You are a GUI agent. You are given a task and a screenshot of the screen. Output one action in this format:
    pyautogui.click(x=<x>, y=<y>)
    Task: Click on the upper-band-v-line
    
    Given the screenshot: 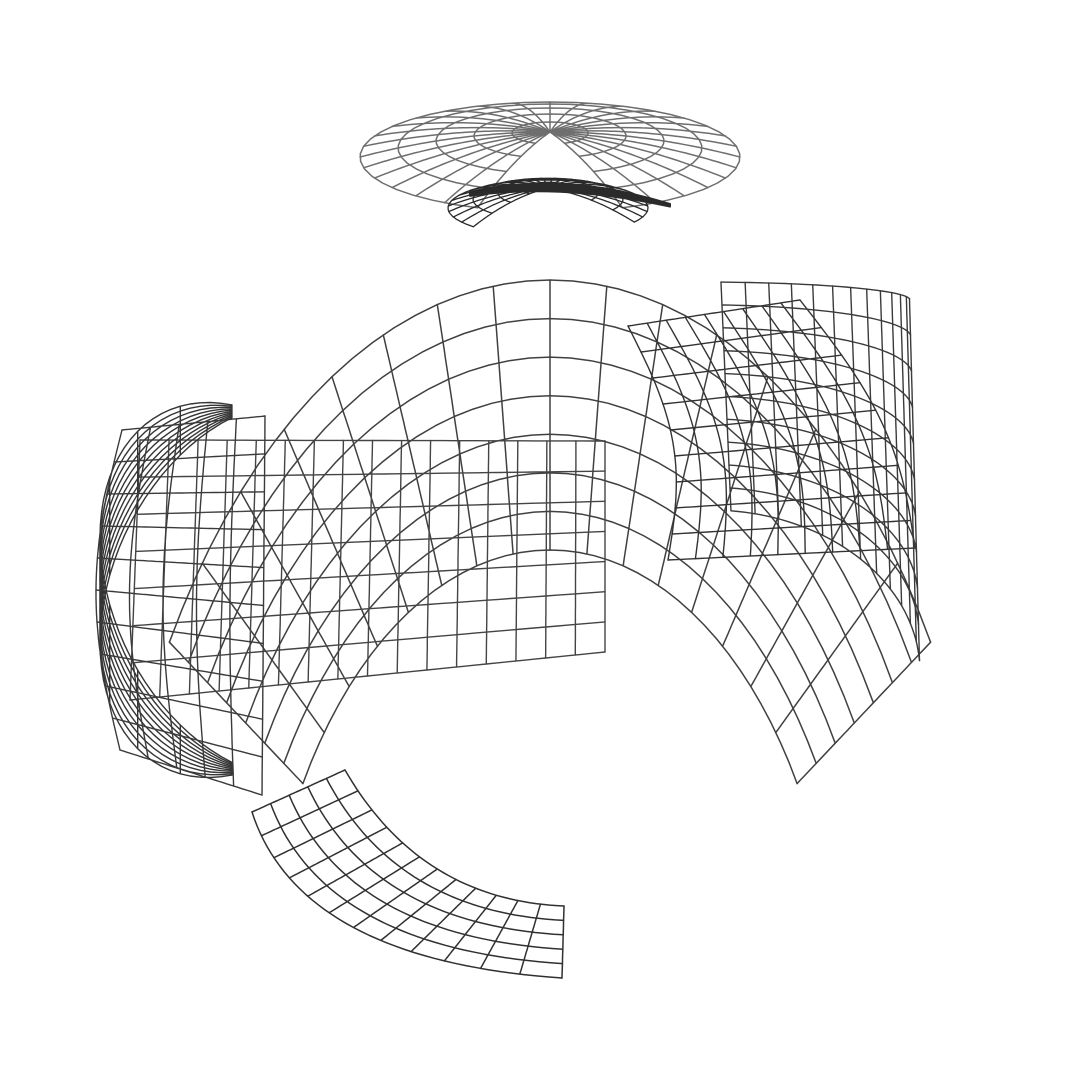 What is the action you would take?
    pyautogui.click(x=550, y=637)
    